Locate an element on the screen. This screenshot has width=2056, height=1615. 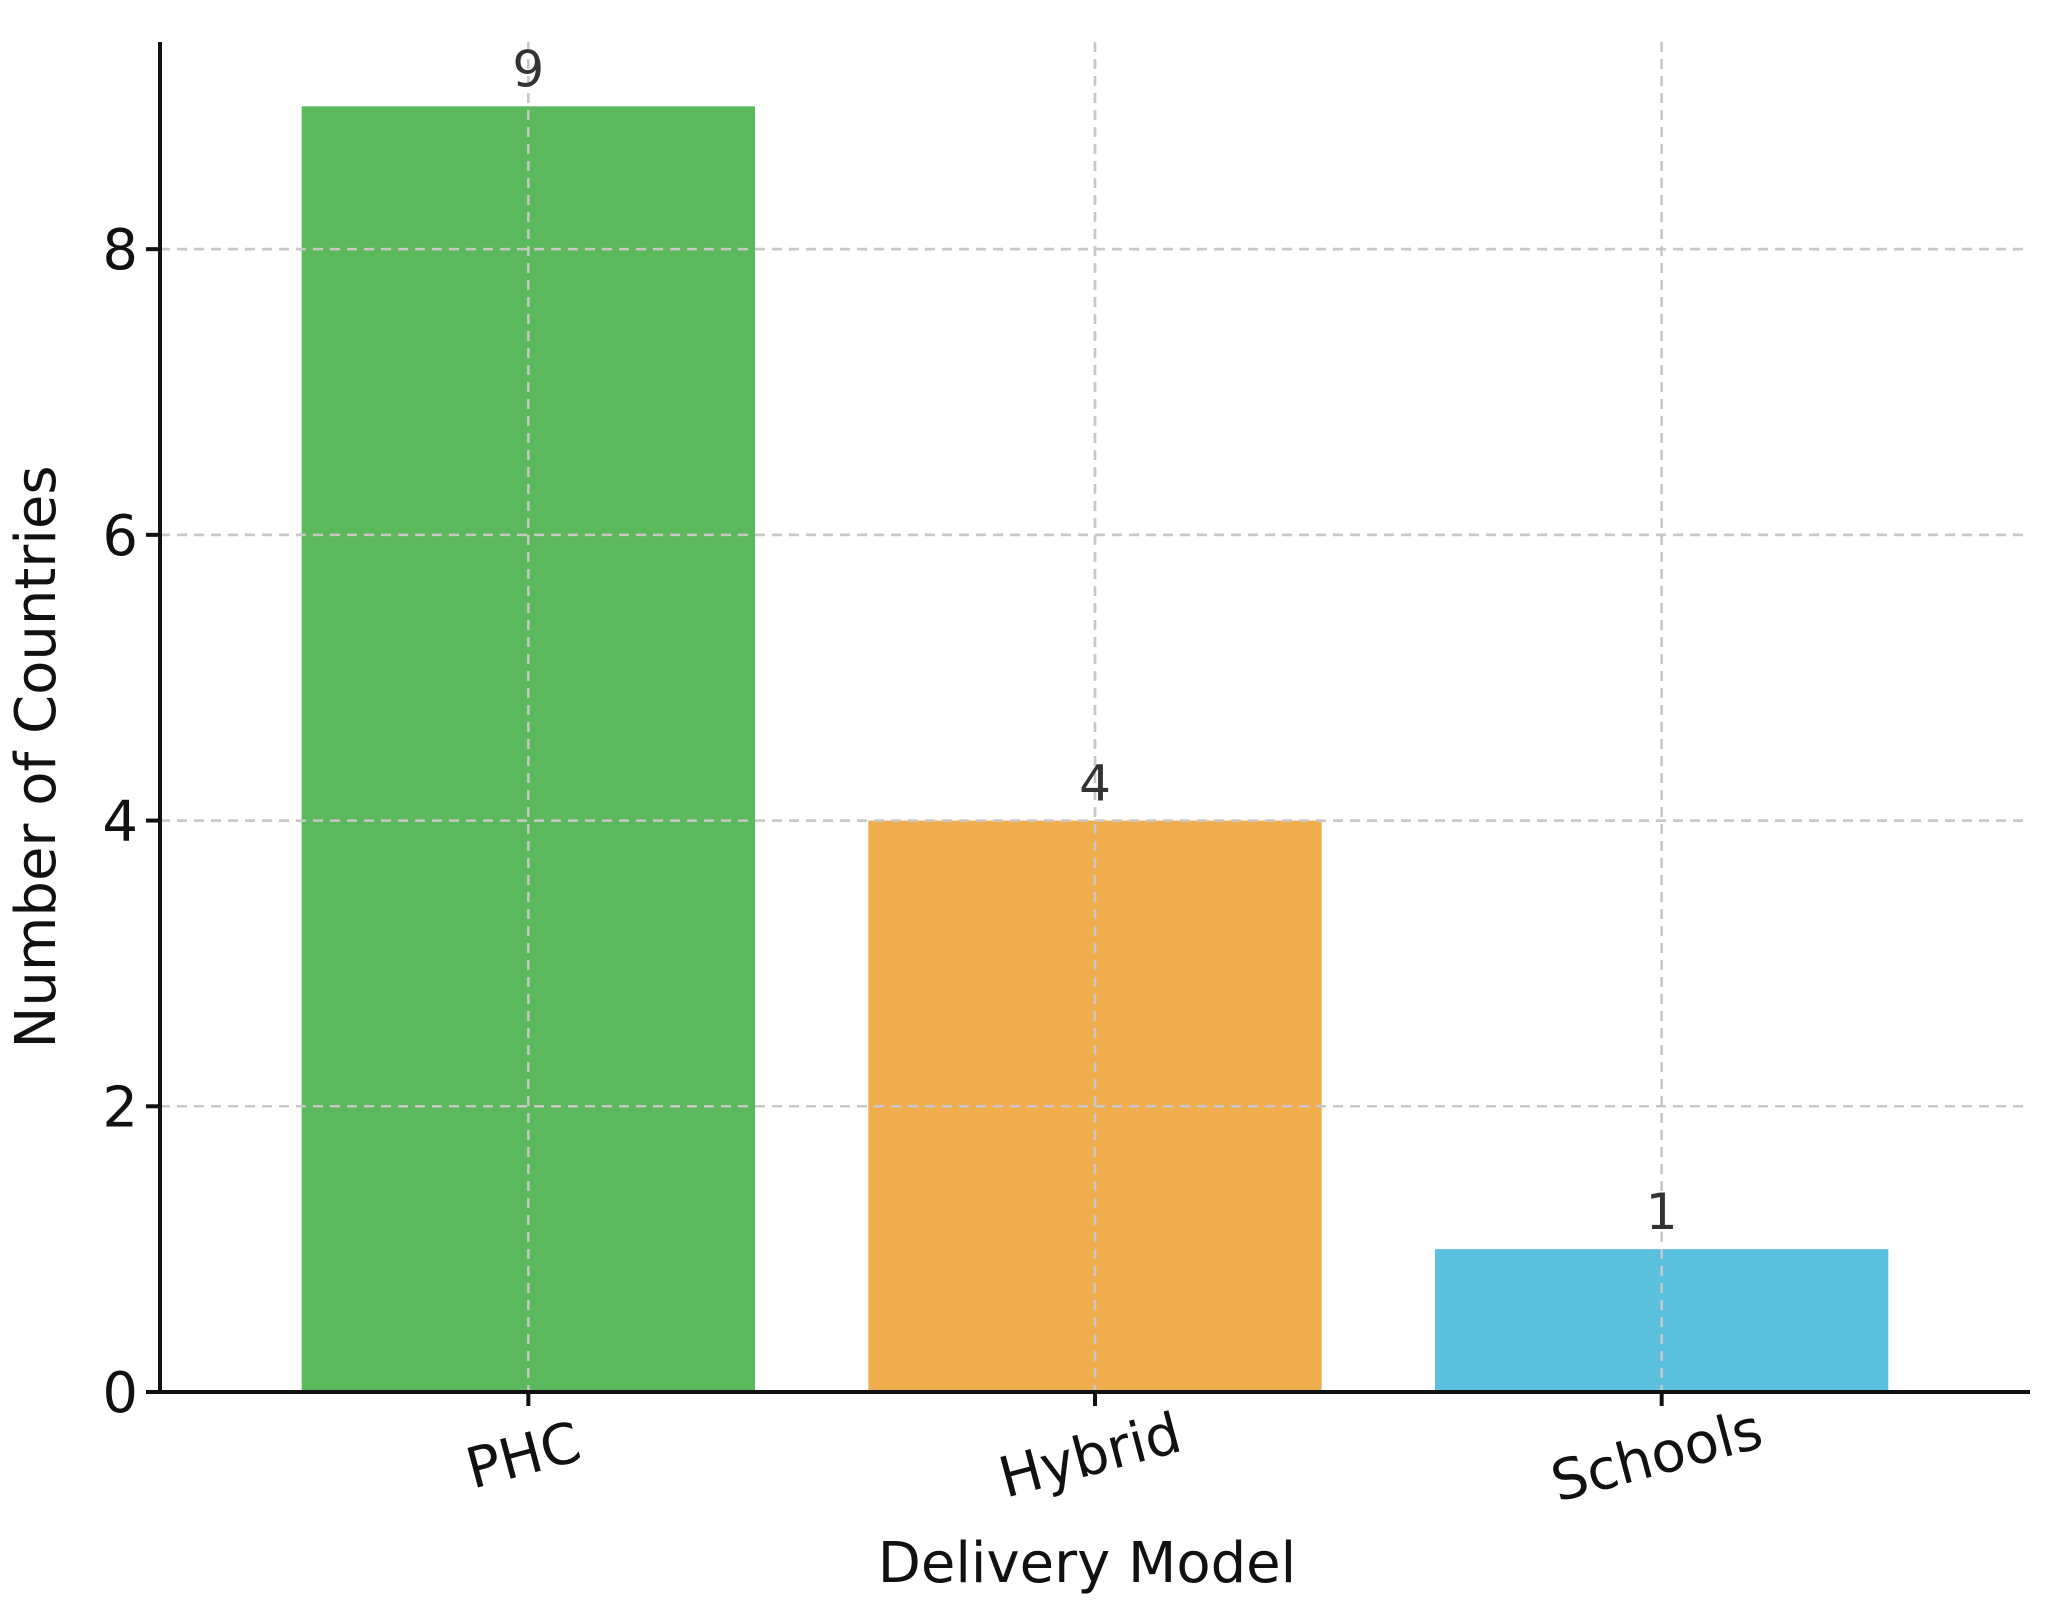
bar-value-label: 4 is located at coordinates (1095, 784).